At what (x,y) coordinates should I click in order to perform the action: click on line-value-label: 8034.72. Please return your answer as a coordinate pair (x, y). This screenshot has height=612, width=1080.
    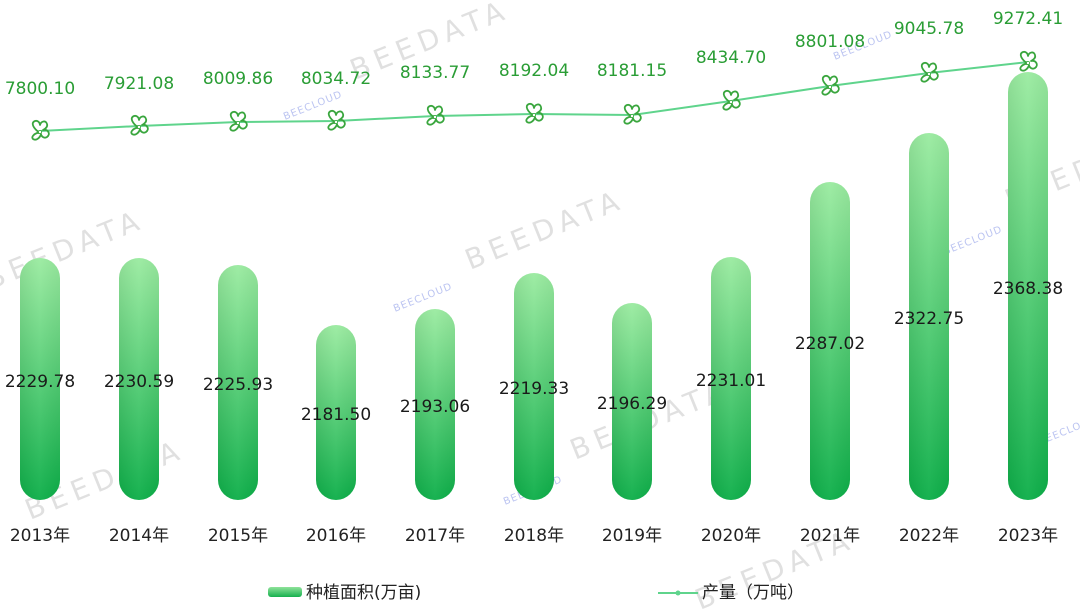
    Looking at the image, I should click on (336, 79).